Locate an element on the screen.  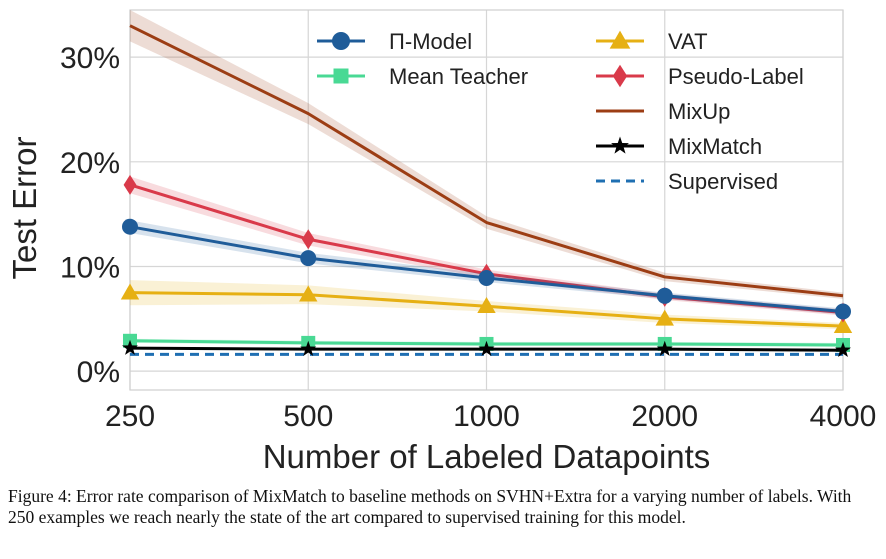
x-tick-label: 250 is located at coordinates (130, 416).